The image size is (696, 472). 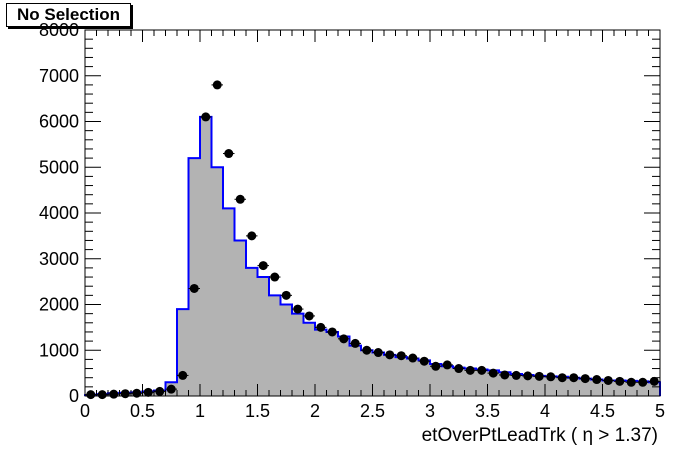 What do you see at coordinates (660, 411) in the screenshot?
I see `x-tick-label: 5` at bounding box center [660, 411].